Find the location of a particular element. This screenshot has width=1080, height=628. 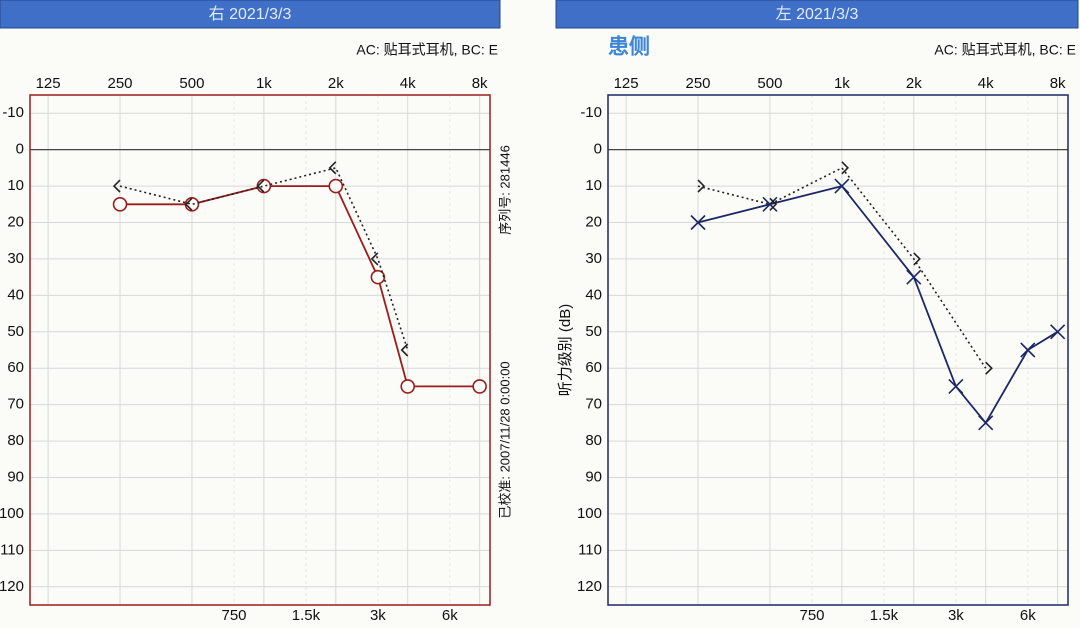

side-label: 已校准: 2007/11/28 0:00:00 is located at coordinates (504, 439).